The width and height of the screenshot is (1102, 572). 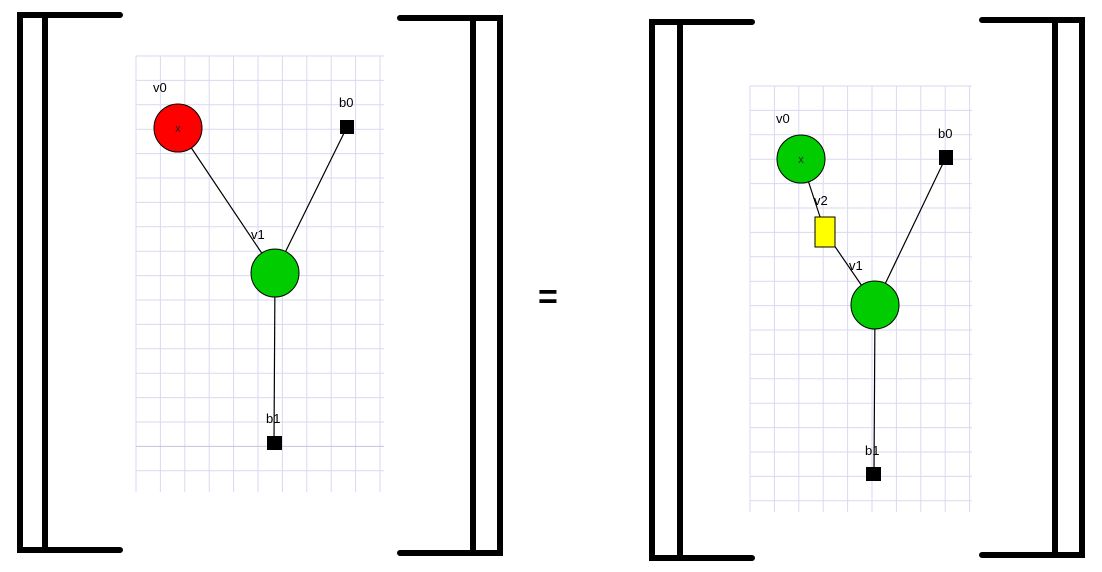 I want to click on vertex-v0-red-spider, so click(x=178, y=128).